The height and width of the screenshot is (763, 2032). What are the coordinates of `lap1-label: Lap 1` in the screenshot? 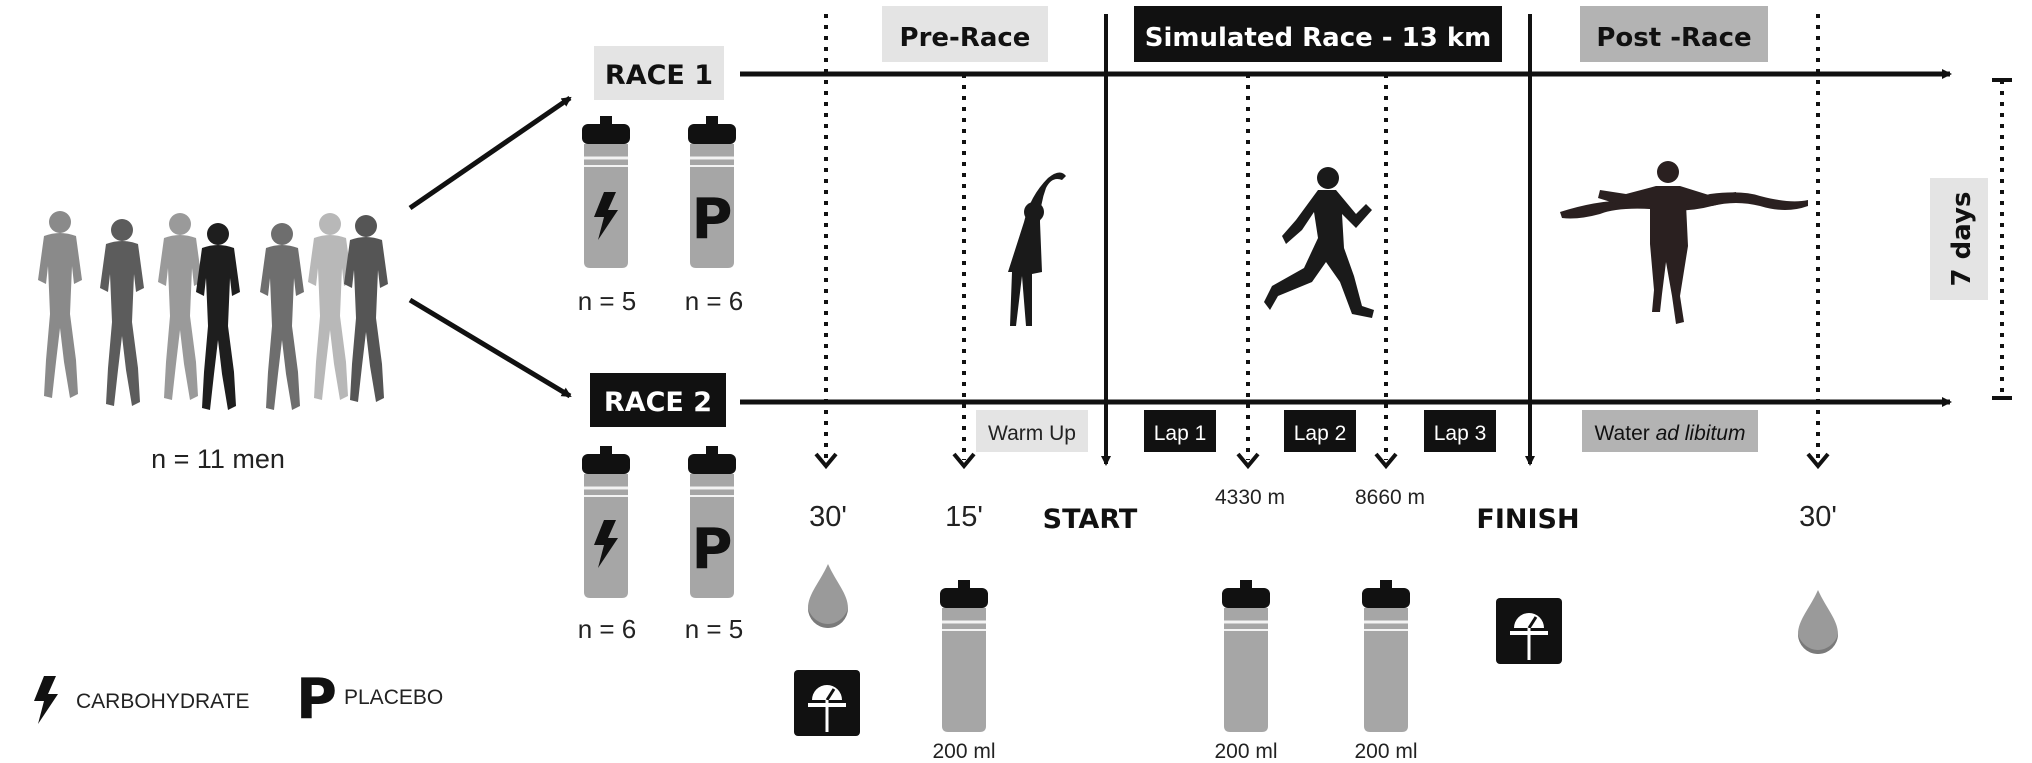 It's located at (1180, 433).